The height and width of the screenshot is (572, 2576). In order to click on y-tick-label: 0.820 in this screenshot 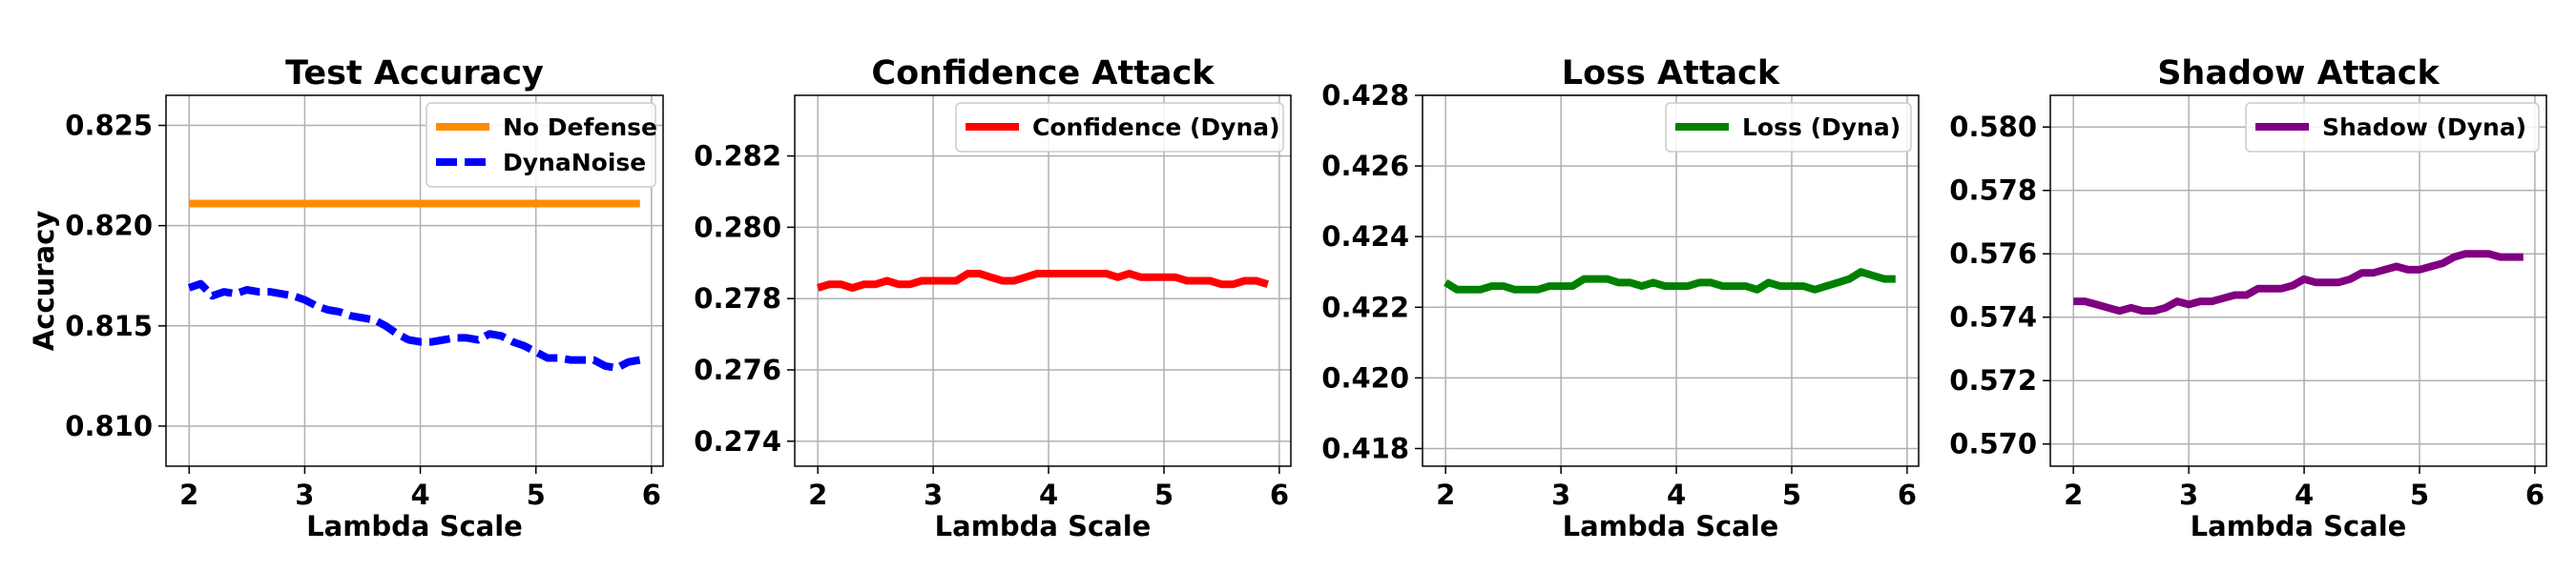, I will do `click(109, 226)`.